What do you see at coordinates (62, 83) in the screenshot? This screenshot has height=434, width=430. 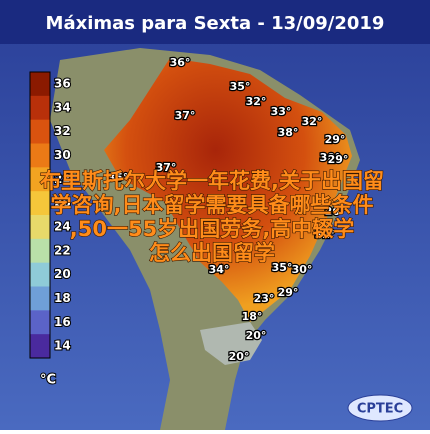 I see `colorbar-tick: 36` at bounding box center [62, 83].